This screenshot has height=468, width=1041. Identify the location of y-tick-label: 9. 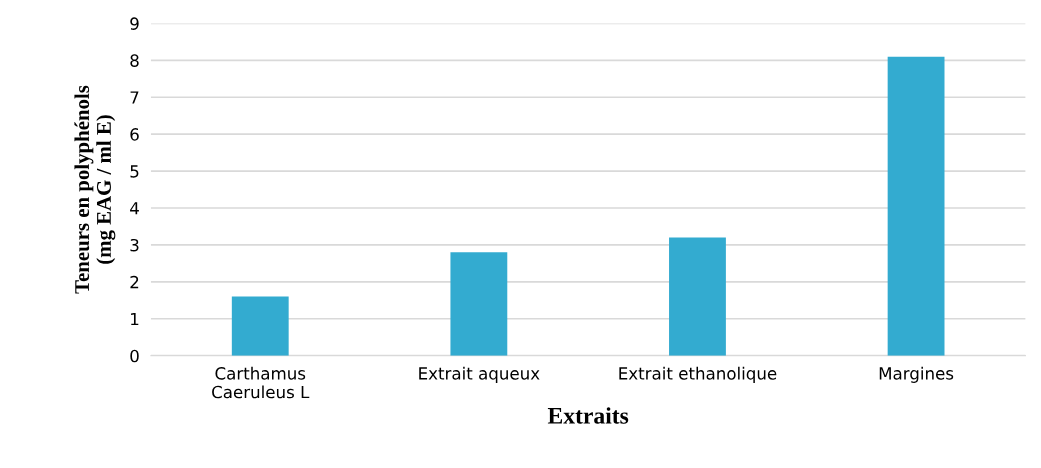
(134, 23).